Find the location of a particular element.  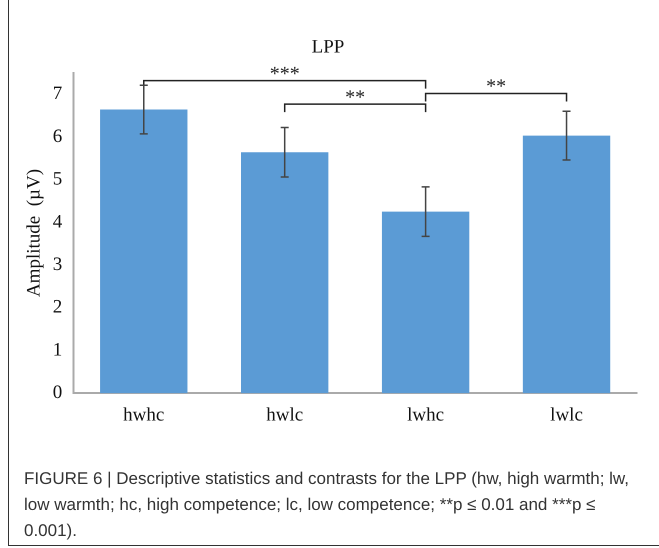

y-axis-title: Amplitude (µV) is located at coordinates (33, 233).